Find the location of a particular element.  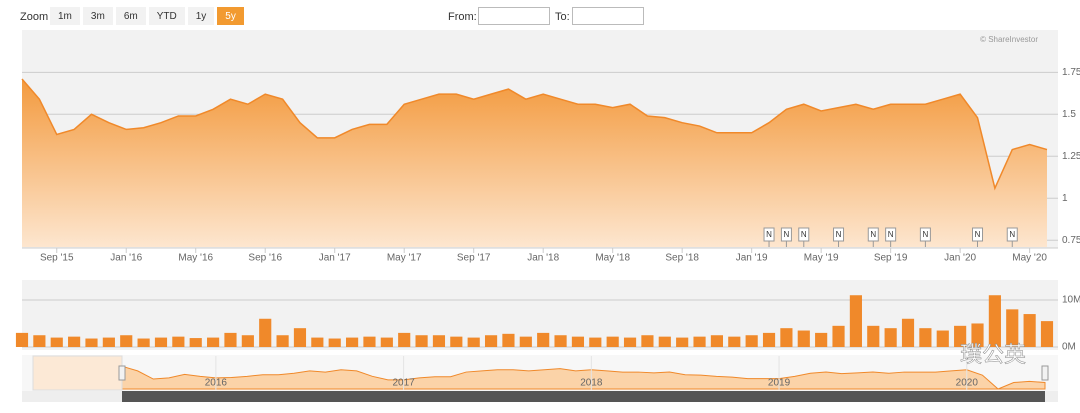

zoom-button: 5y is located at coordinates (230, 16).